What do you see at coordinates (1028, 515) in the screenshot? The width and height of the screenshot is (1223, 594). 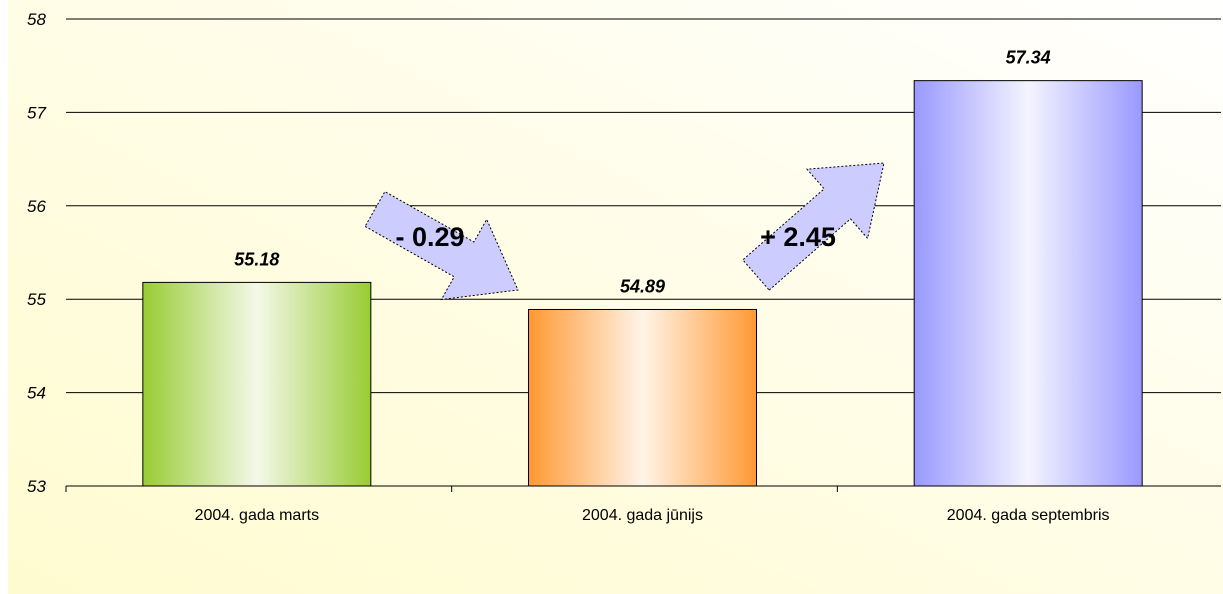 I see `x-tick-label: 2004. gada septembris` at bounding box center [1028, 515].